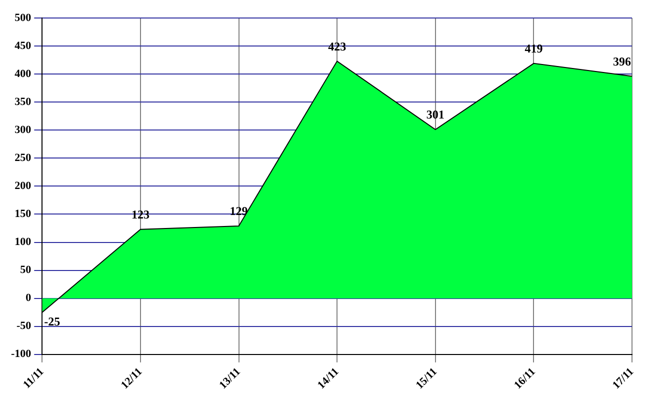 The width and height of the screenshot is (654, 403). What do you see at coordinates (23, 18) in the screenshot?
I see `y-tick-label: 500` at bounding box center [23, 18].